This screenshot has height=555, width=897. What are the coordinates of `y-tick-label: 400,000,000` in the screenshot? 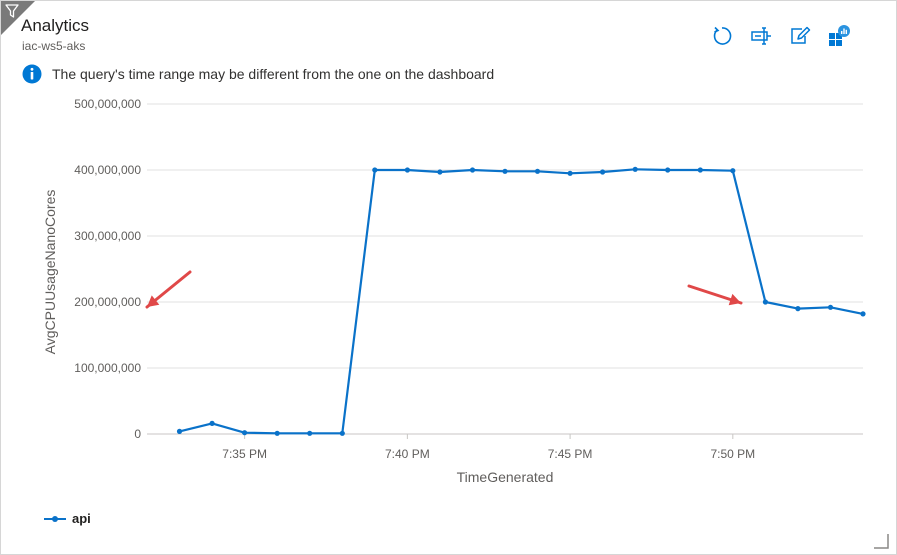 It's located at (107, 170).